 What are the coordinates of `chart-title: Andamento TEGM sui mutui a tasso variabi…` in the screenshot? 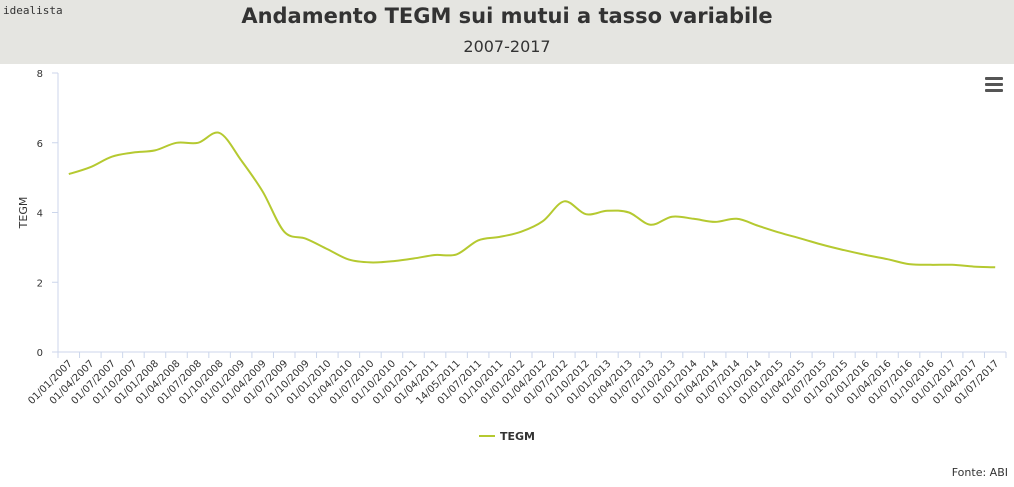 It's located at (507, 16).